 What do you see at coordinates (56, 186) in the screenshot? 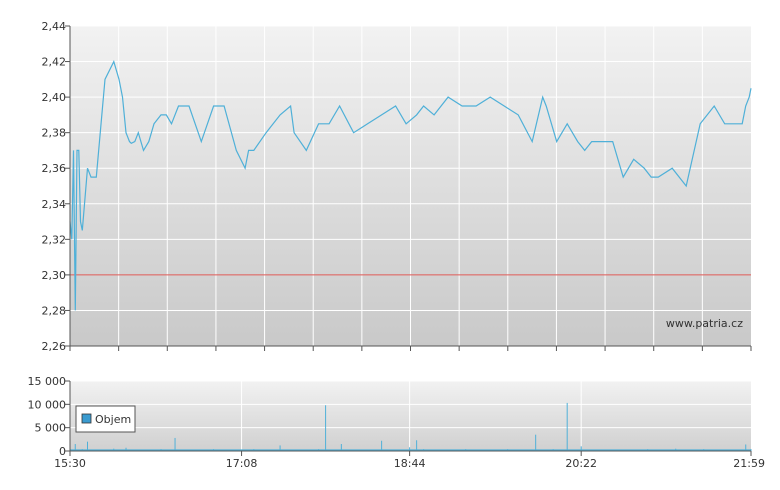
I see `price-y-axis-ticks: 2,44 2,42 2,40 2,38 2,36 2,34 2,32 2,30 2,28 2,26` at bounding box center [56, 186].